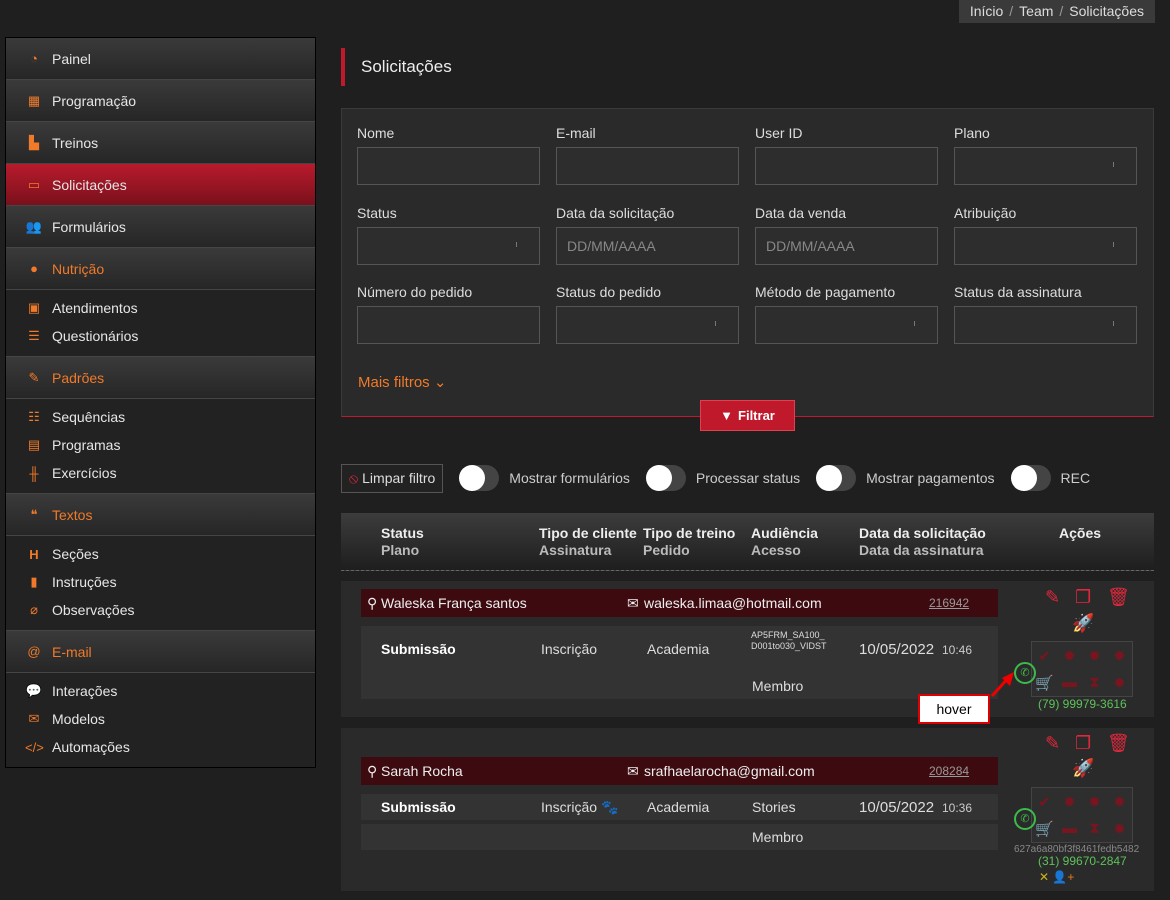 This screenshot has width=1170, height=900. Describe the element at coordinates (160, 59) in the screenshot. I see `sidebar-item-painel: ◔ Painel` at that location.